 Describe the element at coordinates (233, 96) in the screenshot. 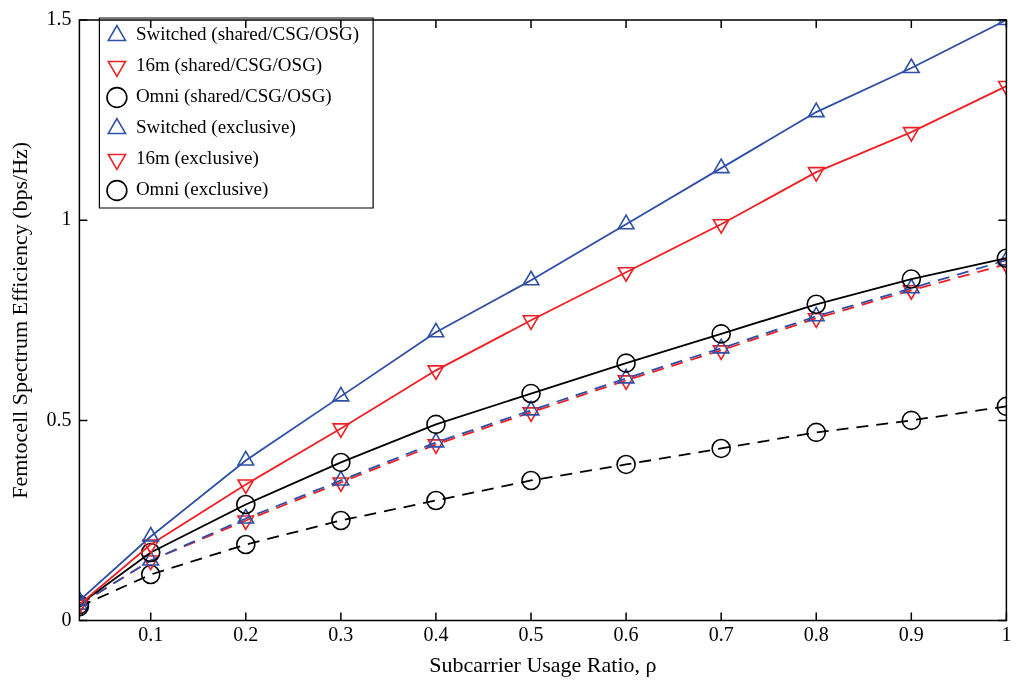

I see `legend-label: Omni (shared/CSG/OSG)` at that location.